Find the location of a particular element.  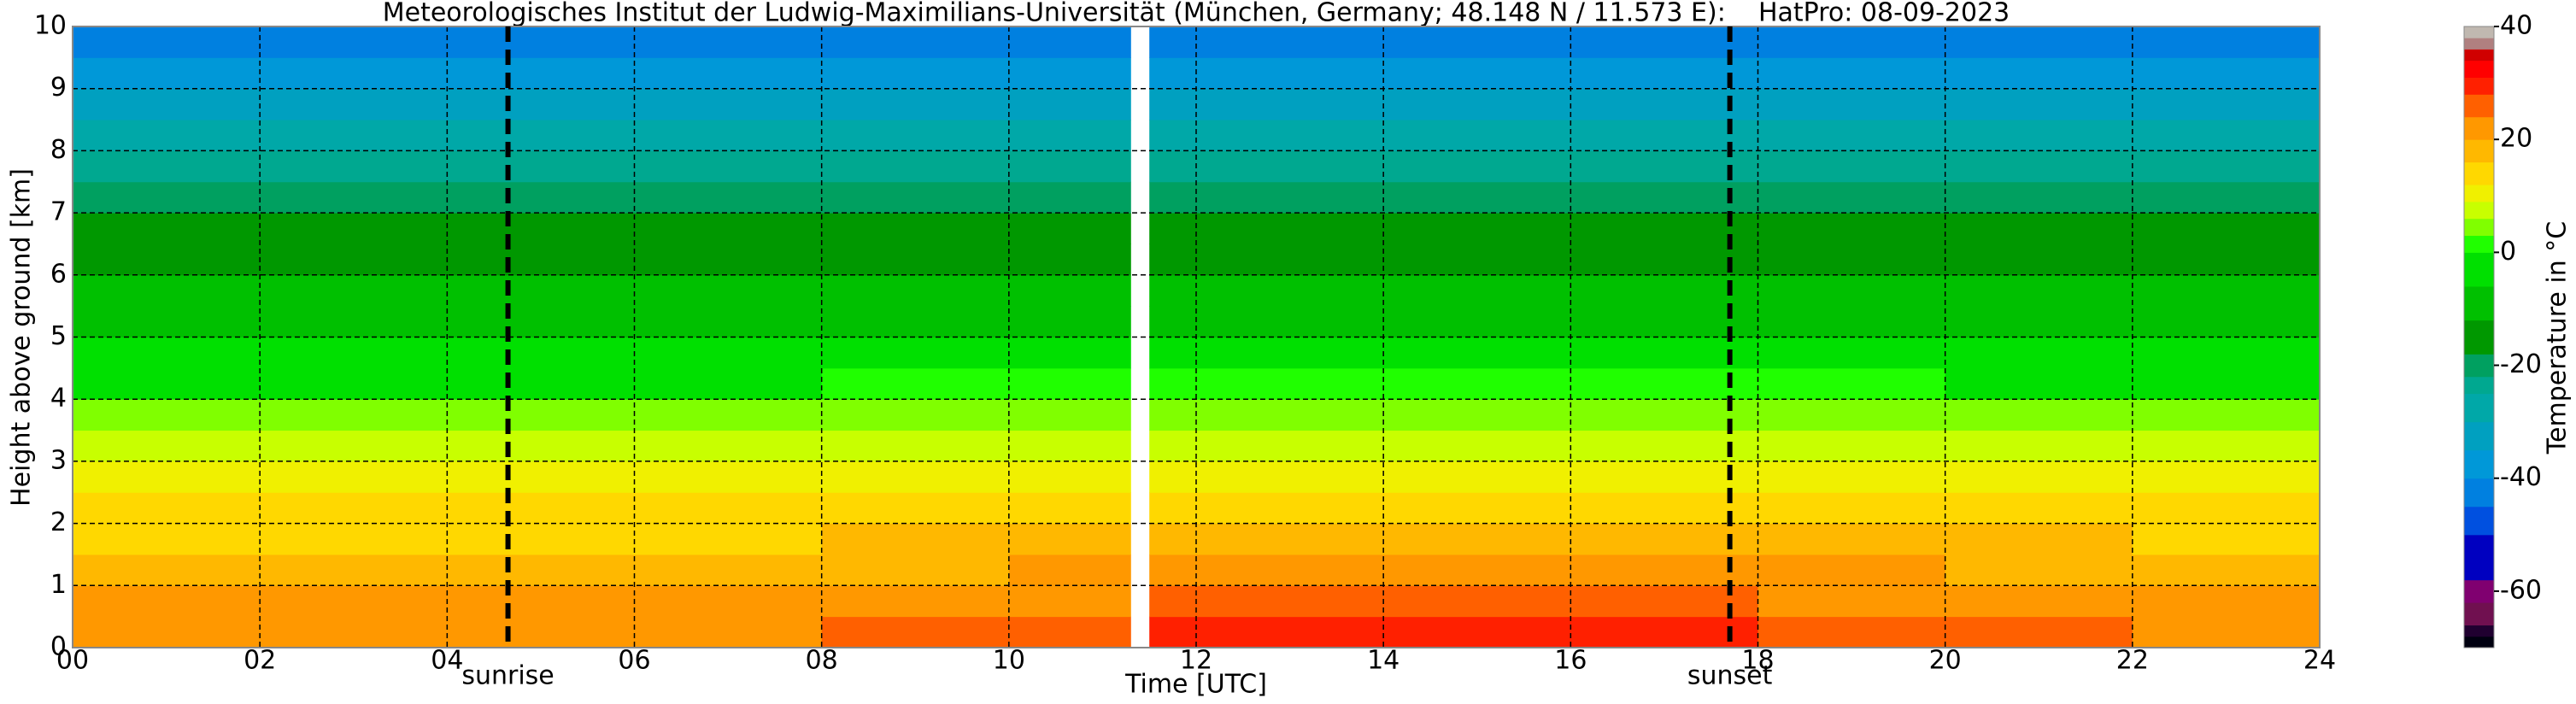

colorbar-tick-label: 0 is located at coordinates (2508, 252).